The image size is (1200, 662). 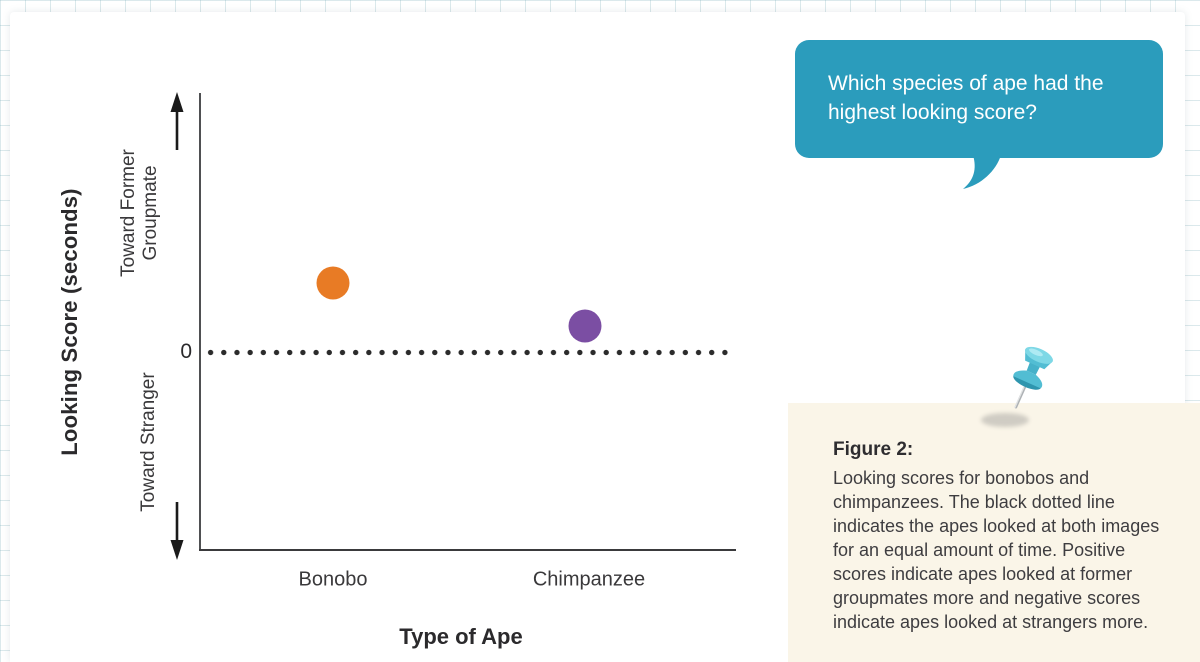 What do you see at coordinates (186, 351) in the screenshot?
I see `zero-tick-label: 0` at bounding box center [186, 351].